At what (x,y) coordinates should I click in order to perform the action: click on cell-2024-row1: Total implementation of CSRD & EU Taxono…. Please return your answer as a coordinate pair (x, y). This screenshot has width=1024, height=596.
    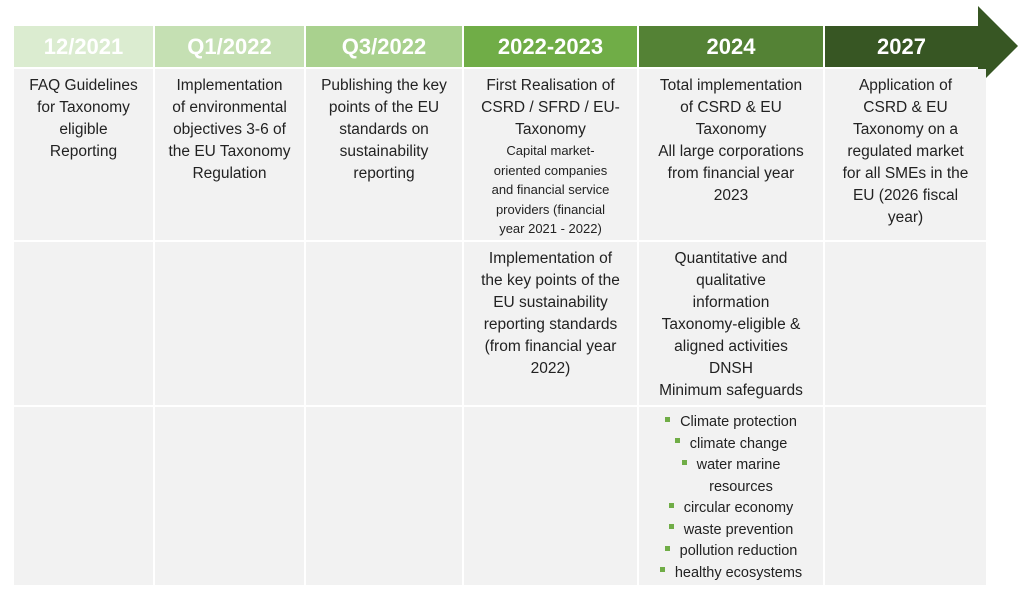
    Looking at the image, I should click on (731, 154).